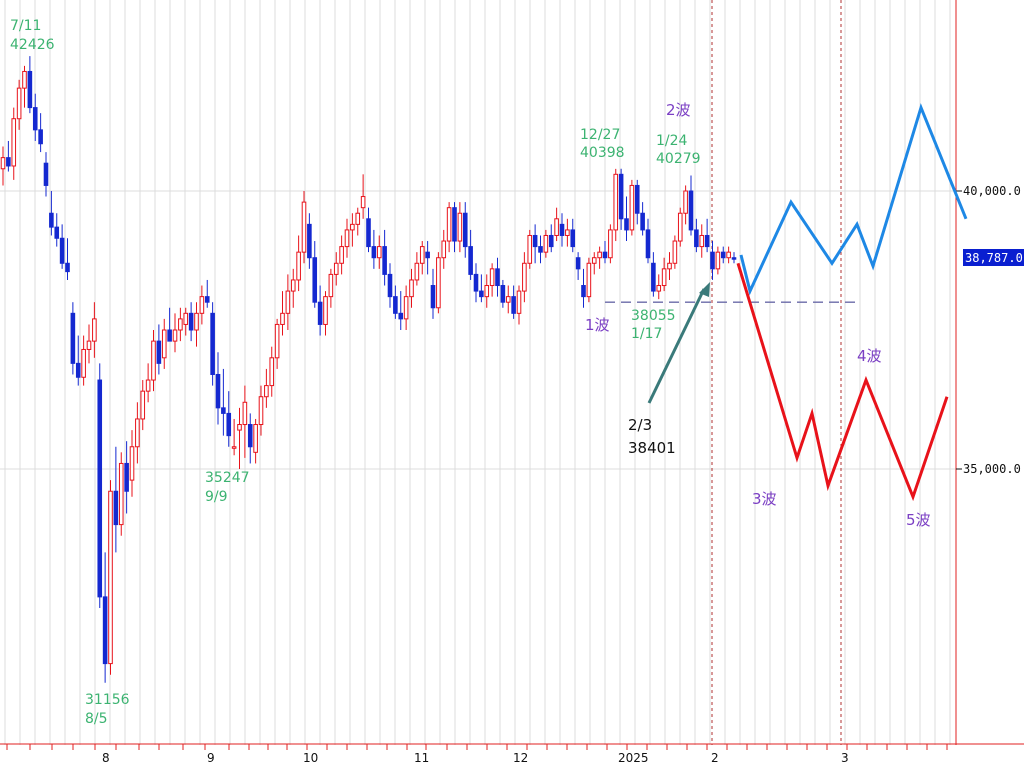  Describe the element at coordinates (994, 258) in the screenshot. I see `current-price-label: 38,787.0` at that location.